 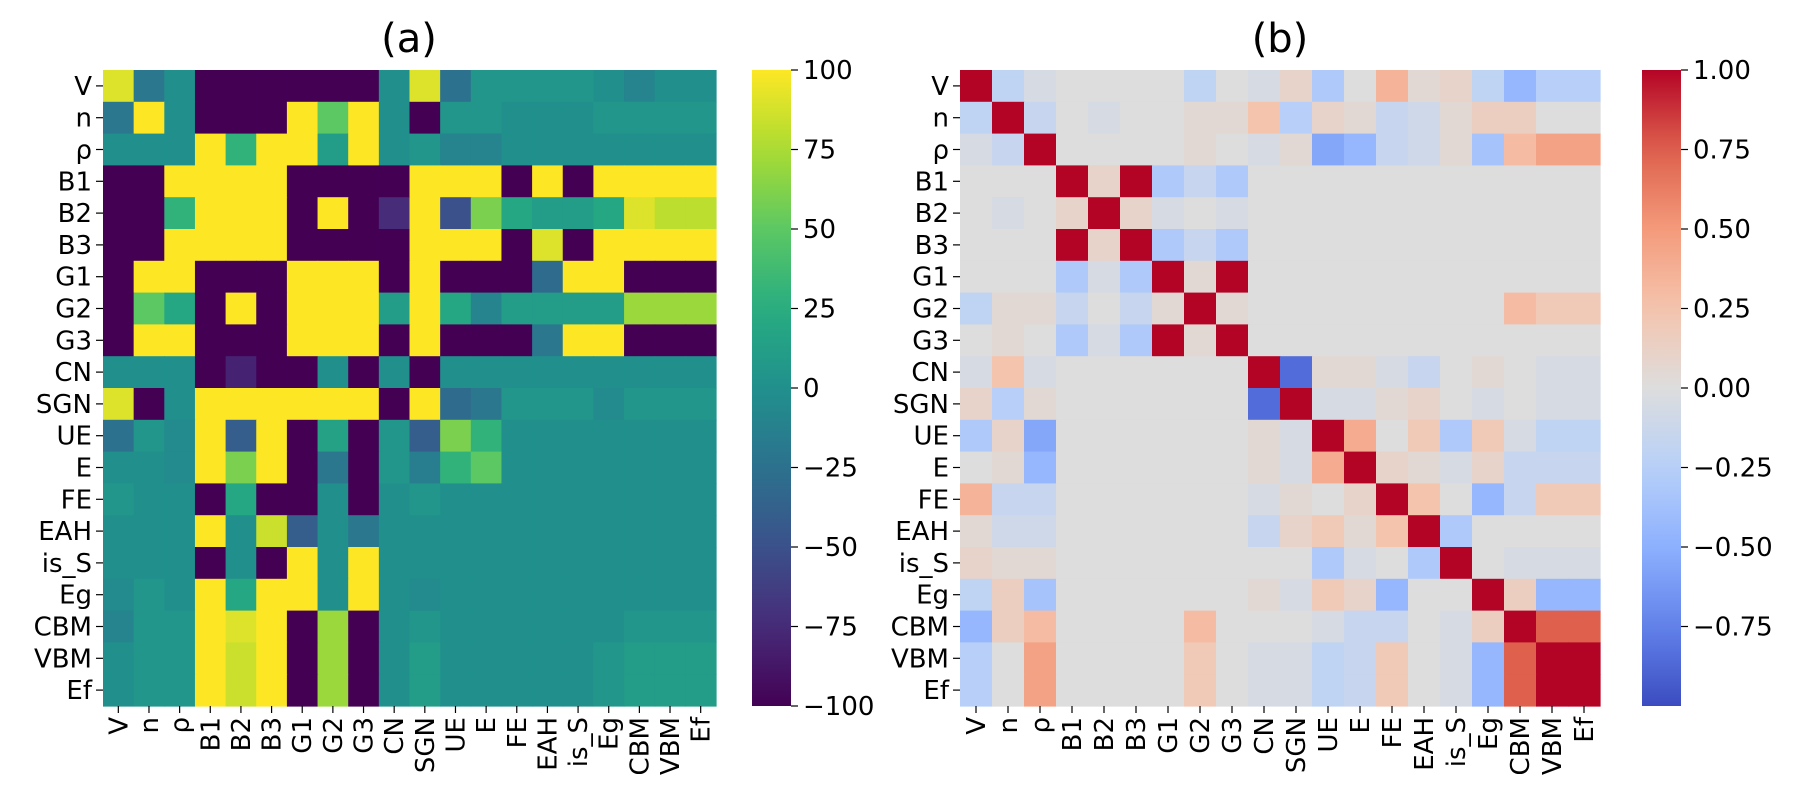 What do you see at coordinates (394, 658) in the screenshot?
I see `heatmap-cell-VBM-CN` at bounding box center [394, 658].